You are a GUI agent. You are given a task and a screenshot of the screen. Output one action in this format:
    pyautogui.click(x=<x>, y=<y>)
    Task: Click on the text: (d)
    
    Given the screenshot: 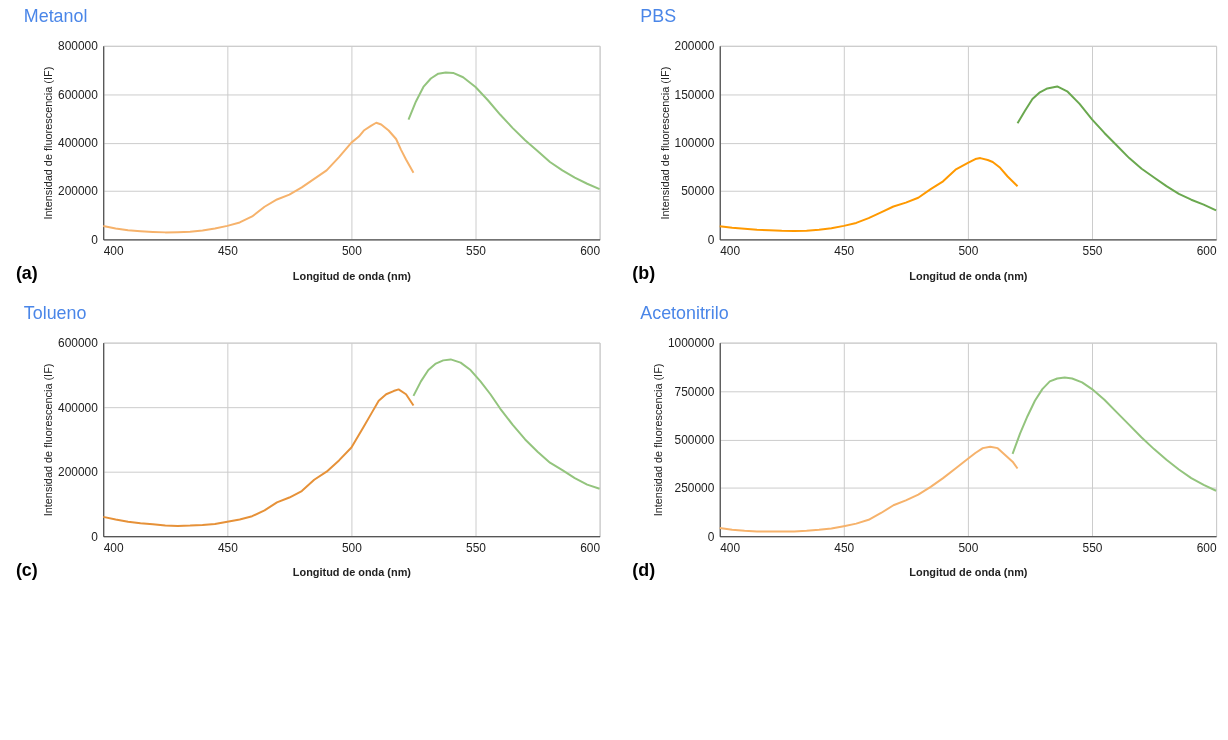 What is the action you would take?
    pyautogui.click(x=644, y=569)
    